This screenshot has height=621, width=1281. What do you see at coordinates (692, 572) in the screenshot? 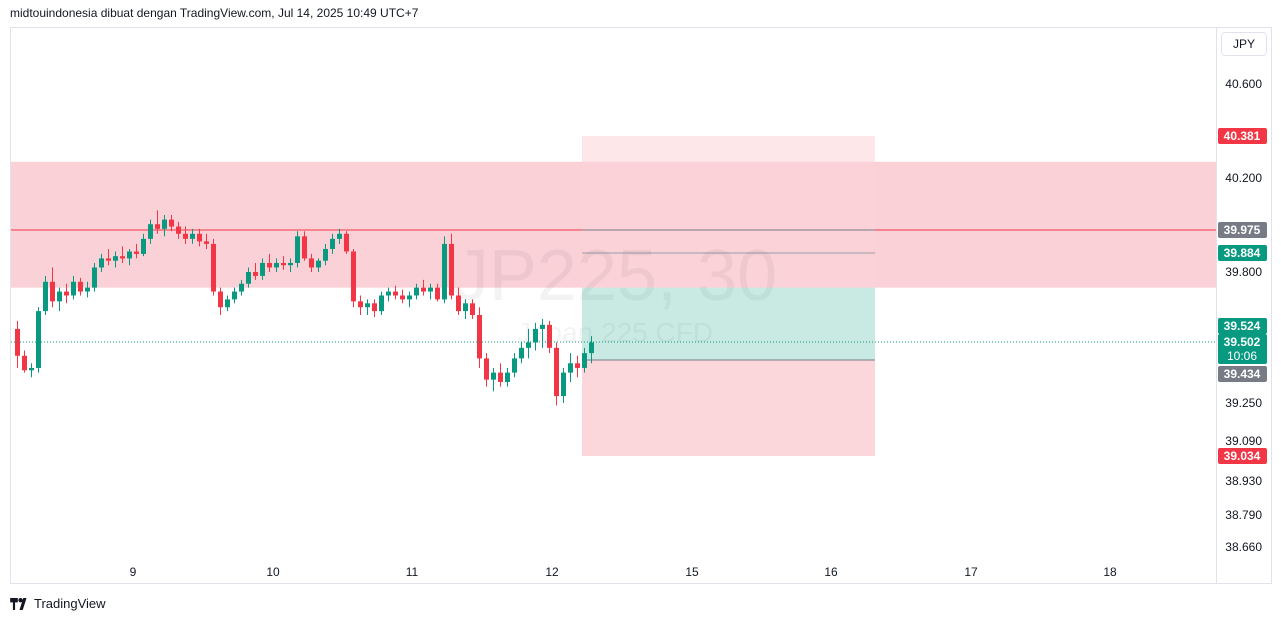
I see `x-tick-label: 15` at bounding box center [692, 572].